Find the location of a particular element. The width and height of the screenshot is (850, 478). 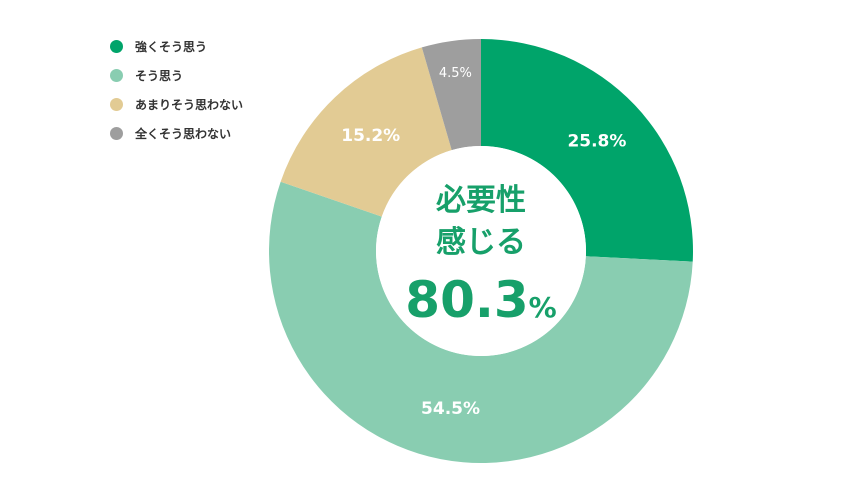

donut-hole is located at coordinates (481, 251).